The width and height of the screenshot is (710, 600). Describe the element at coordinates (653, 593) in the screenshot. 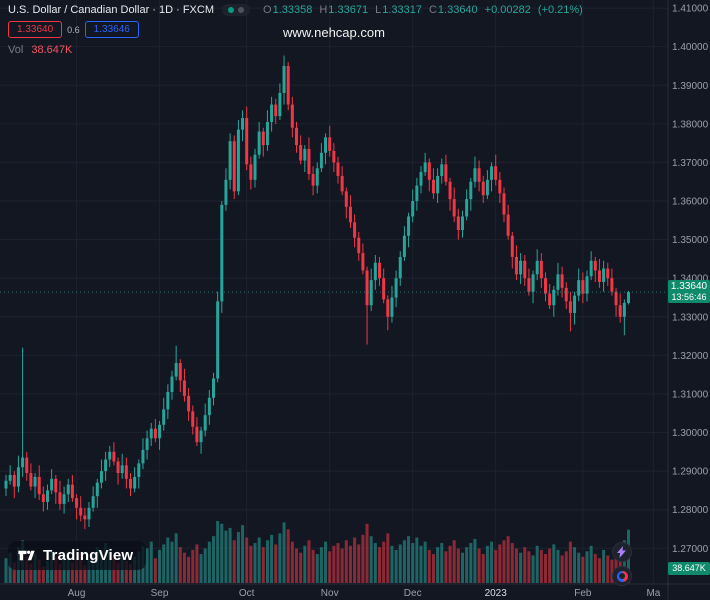

I see `svg-text: Ma` at that location.